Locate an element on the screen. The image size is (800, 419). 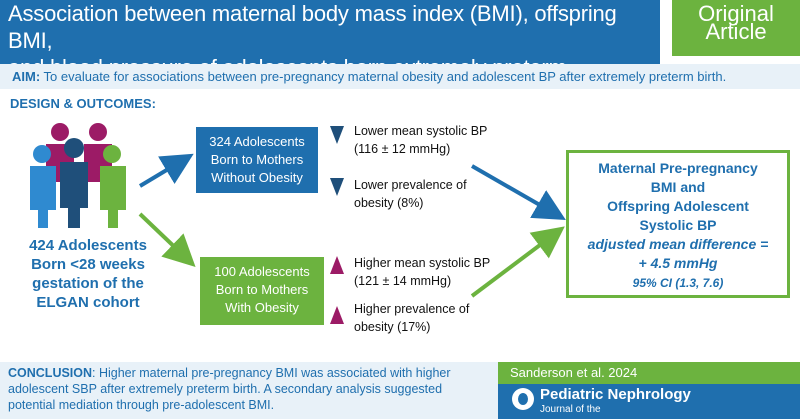
cohort-line: gestation of the is located at coordinates (88, 283).